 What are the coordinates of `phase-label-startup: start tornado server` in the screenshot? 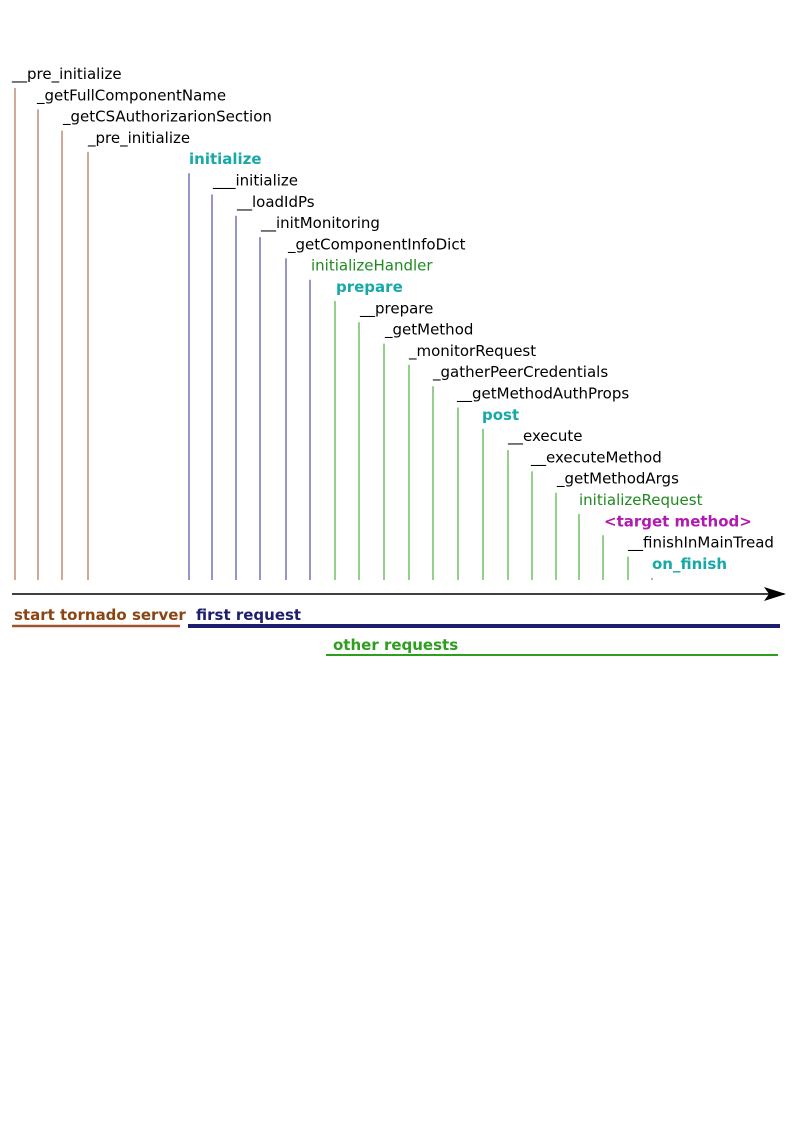 It's located at (100, 615).